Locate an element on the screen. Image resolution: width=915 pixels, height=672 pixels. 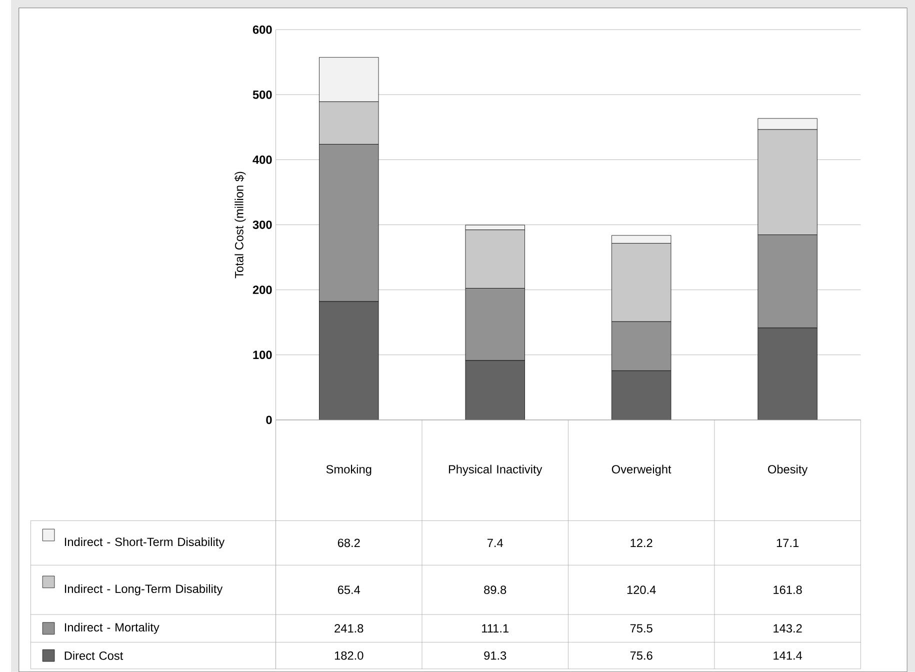
data-label: 65.4 is located at coordinates (349, 590).